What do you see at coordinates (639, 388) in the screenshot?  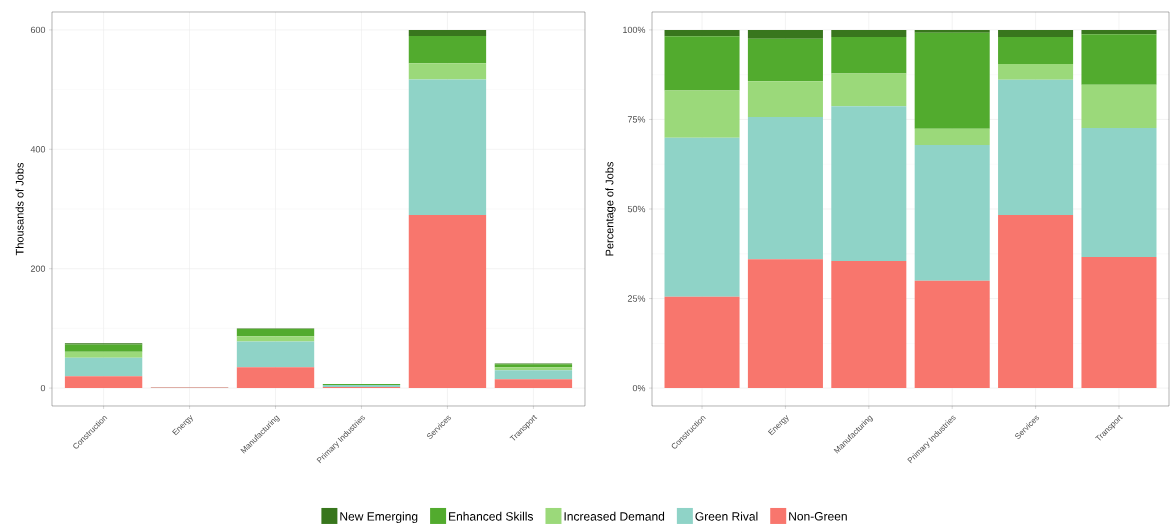 I see `y-tick-label: 0%` at bounding box center [639, 388].